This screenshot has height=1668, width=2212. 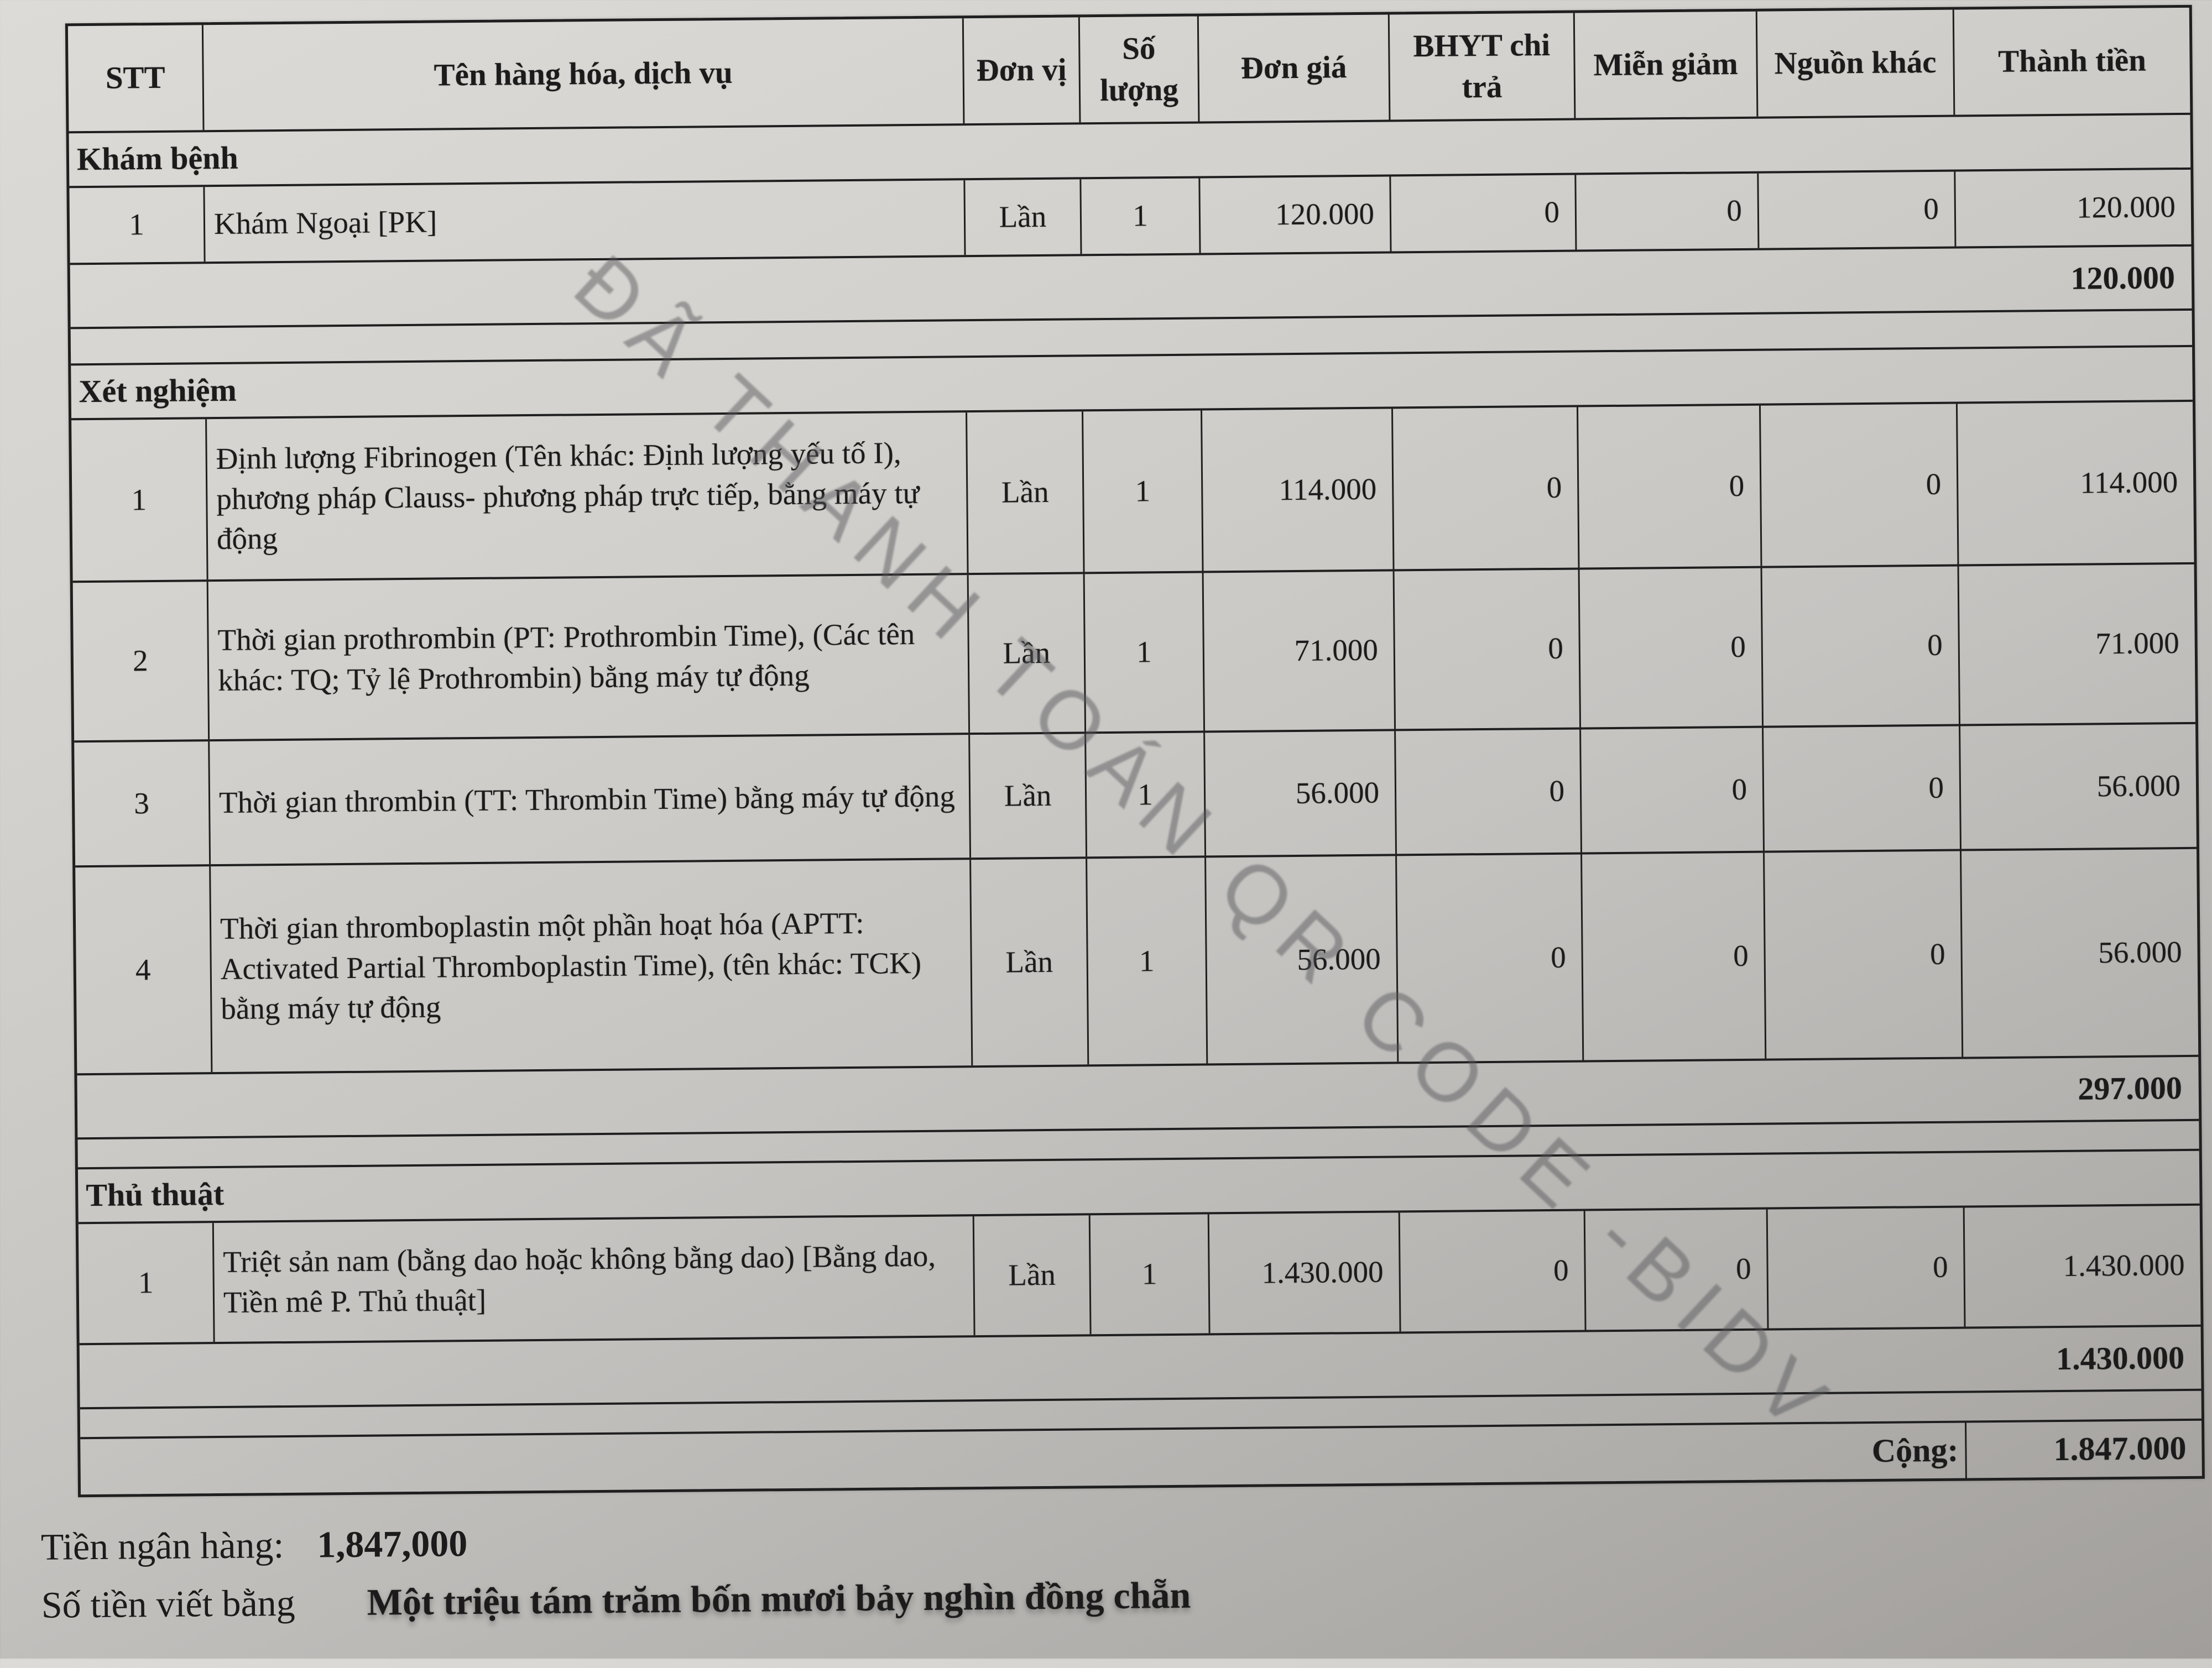 I want to click on col-header-thanh-tien: Thành tiền, so click(x=2072, y=61).